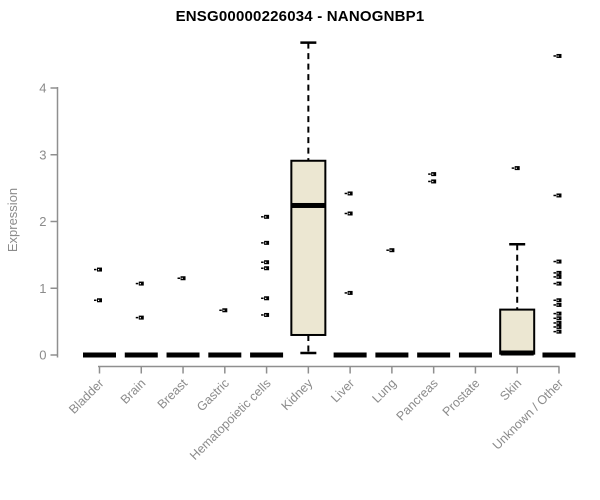 The width and height of the screenshot is (600, 500). I want to click on box-group-liver, so click(350, 274).